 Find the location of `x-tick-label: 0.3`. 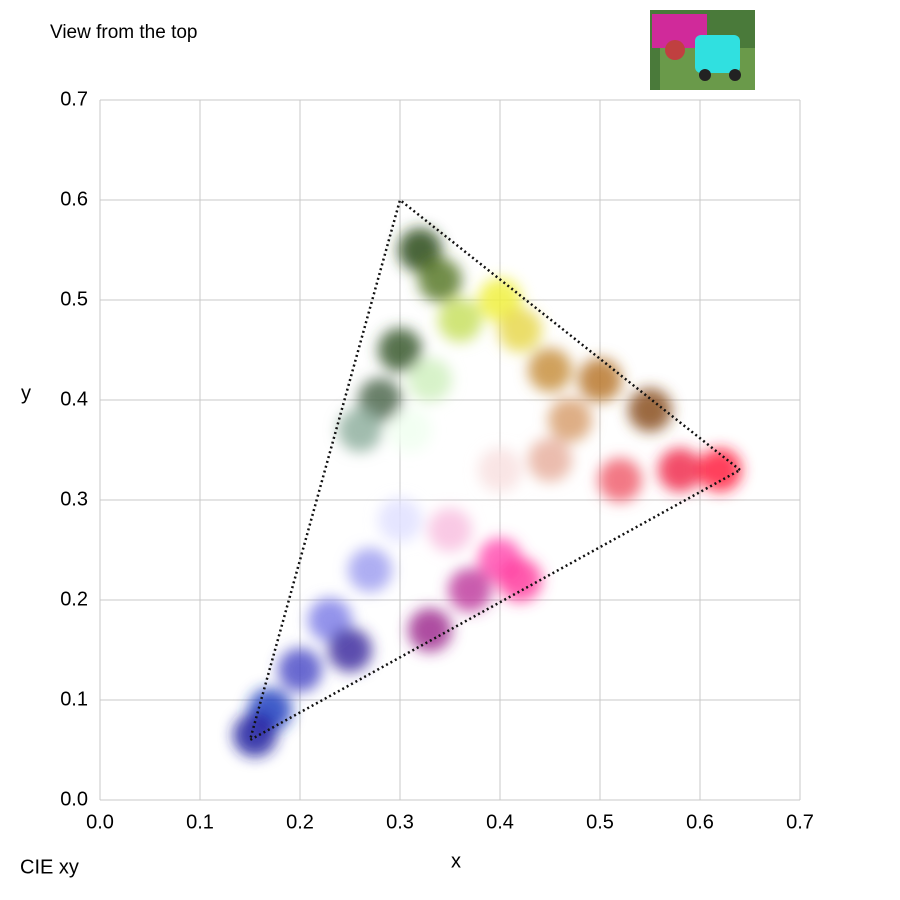

x-tick-label: 0.3 is located at coordinates (400, 822).